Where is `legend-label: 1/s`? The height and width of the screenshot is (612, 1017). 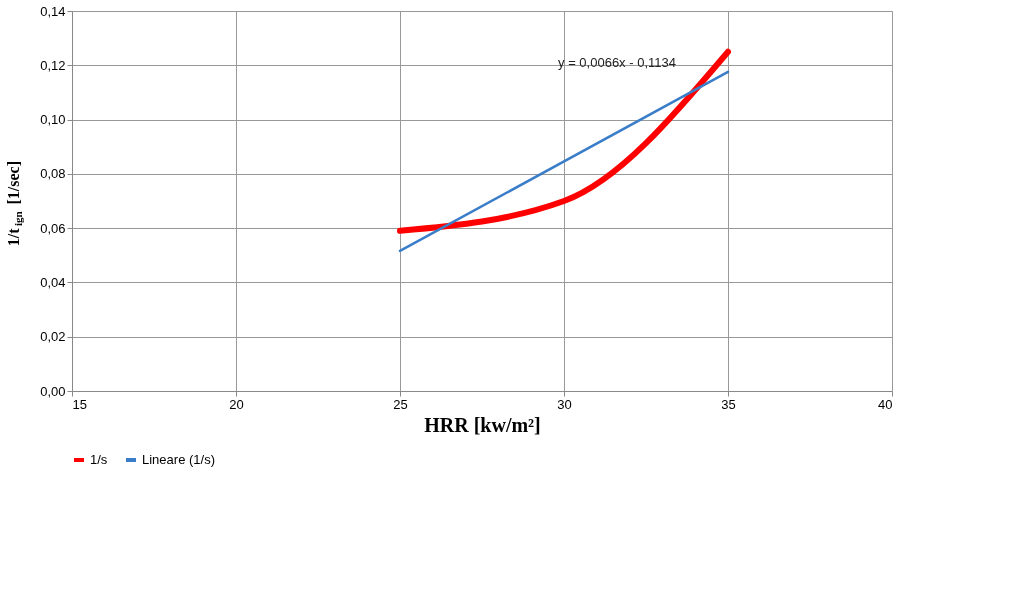
legend-label: 1/s is located at coordinates (99, 459).